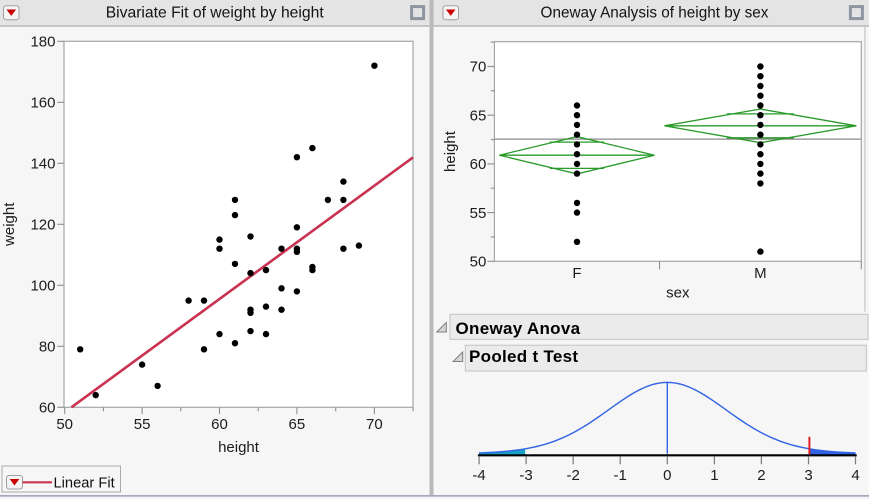  What do you see at coordinates (573, 475) in the screenshot?
I see `svg-text: -2` at bounding box center [573, 475].